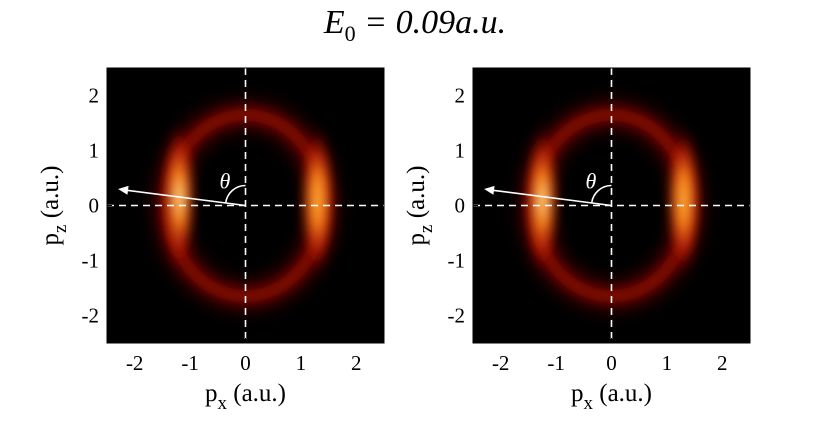 Image resolution: width=830 pixels, height=440 pixels. I want to click on title-subscript: 0, so click(350, 33).